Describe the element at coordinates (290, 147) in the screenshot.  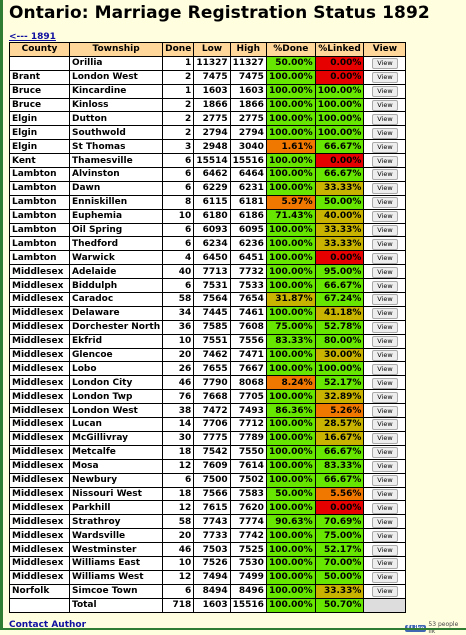
I see `percent-done-cell: 1.61%` at that location.